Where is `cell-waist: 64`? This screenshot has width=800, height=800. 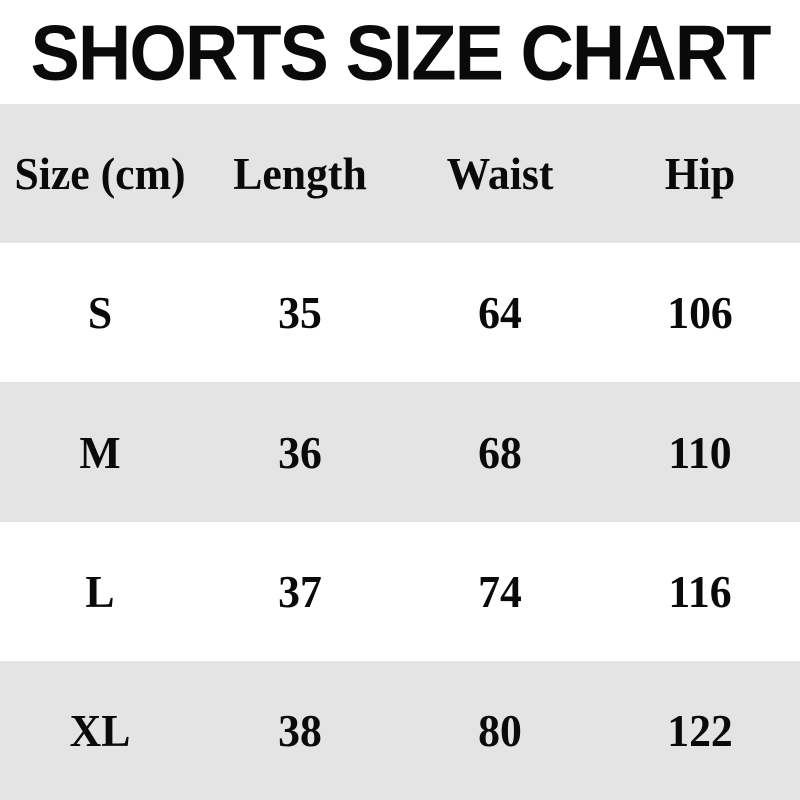
cell-waist: 64 is located at coordinates (500, 313).